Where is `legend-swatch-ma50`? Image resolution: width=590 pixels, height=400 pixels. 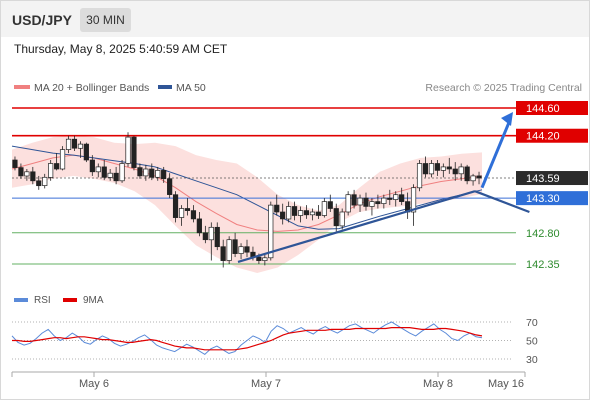 legend-swatch-ma50 is located at coordinates (165, 87).